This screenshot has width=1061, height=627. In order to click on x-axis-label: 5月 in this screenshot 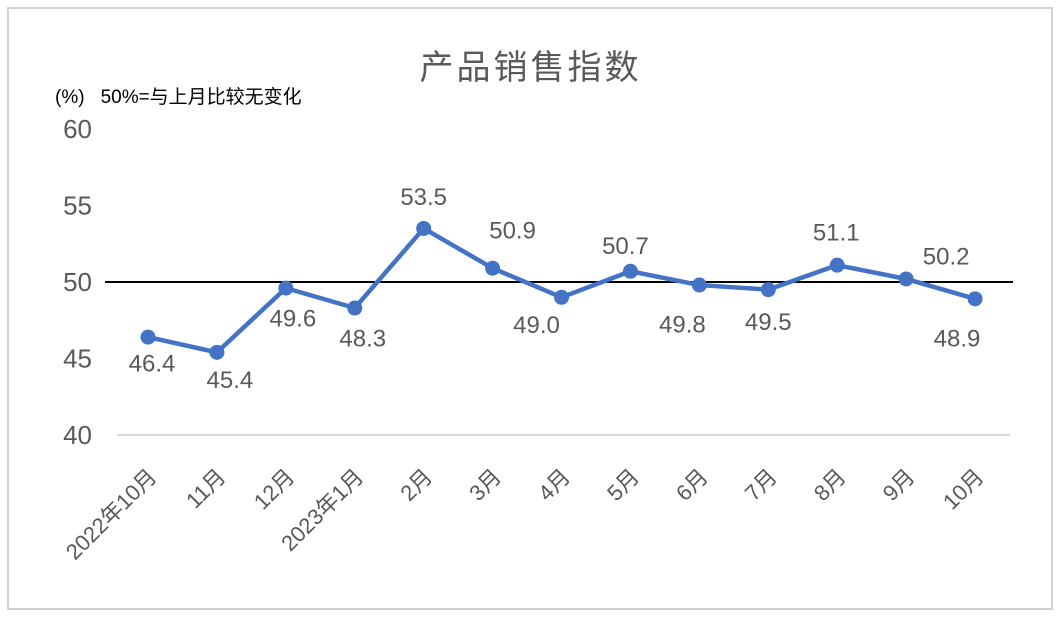, I will do `click(623, 485)`.